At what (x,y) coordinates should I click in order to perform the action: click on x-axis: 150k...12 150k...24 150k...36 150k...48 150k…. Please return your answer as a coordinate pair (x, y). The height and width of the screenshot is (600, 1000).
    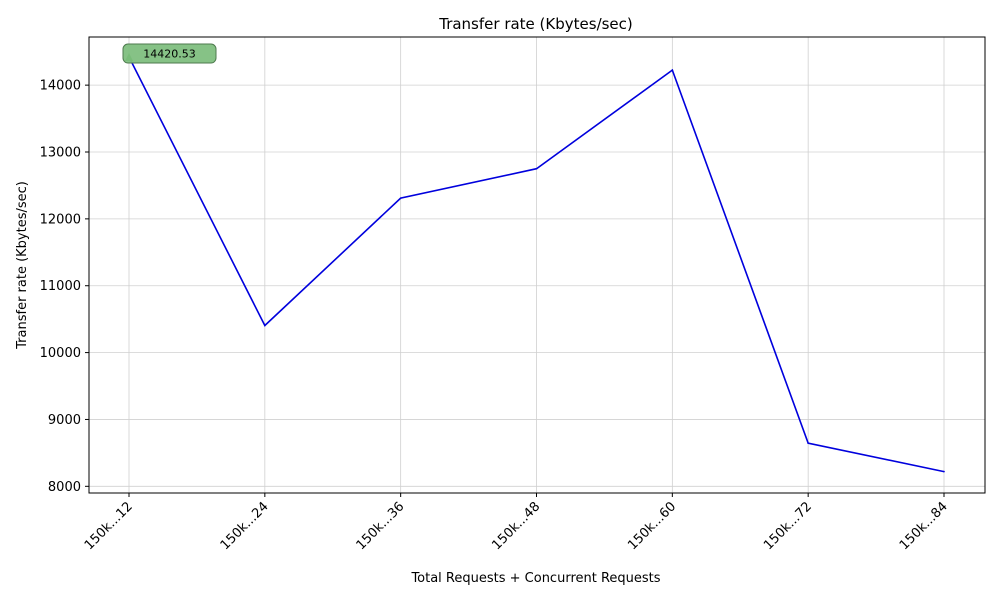
    Looking at the image, I should click on (516, 523).